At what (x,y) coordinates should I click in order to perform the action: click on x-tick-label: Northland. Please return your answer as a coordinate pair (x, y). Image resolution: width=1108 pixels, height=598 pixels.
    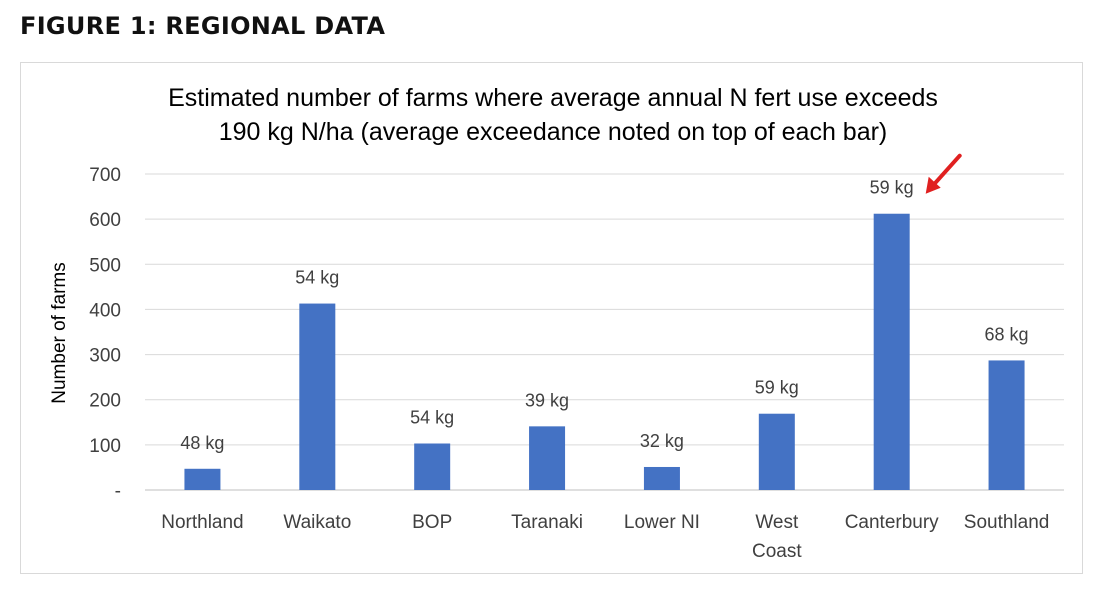
    Looking at the image, I should click on (202, 522).